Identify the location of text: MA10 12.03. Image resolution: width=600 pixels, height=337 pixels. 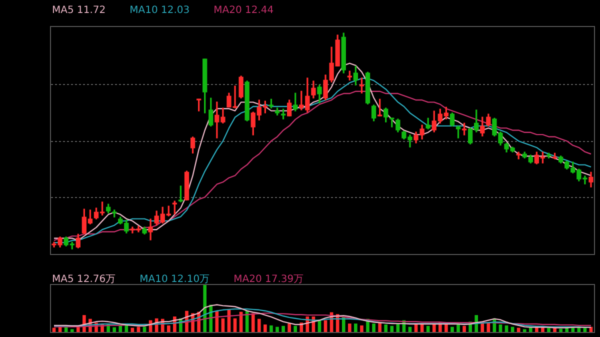
(160, 10).